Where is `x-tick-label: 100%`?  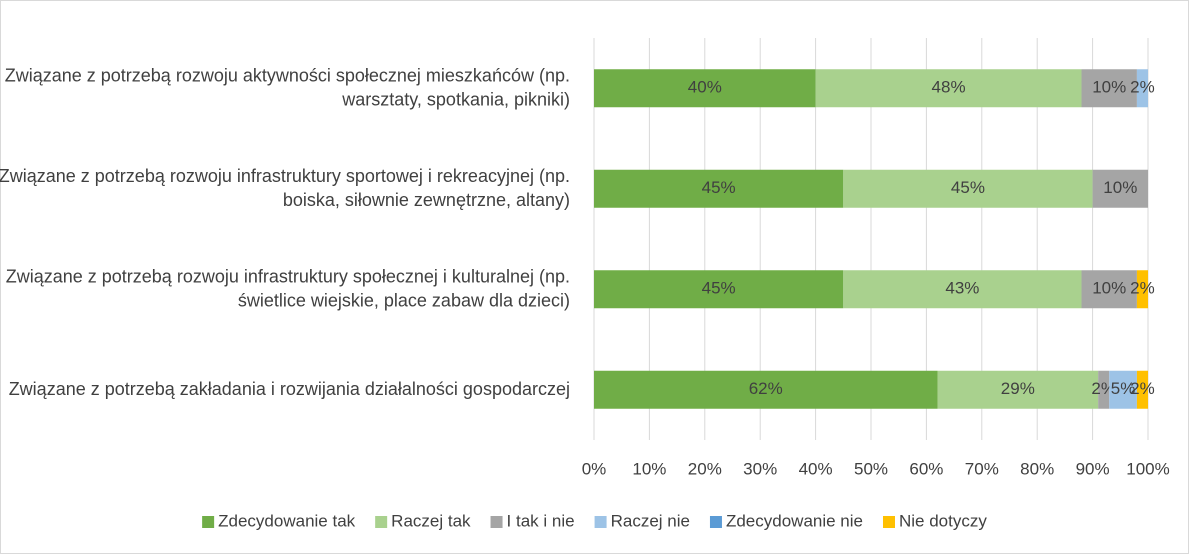 x-tick-label: 100% is located at coordinates (1147, 468).